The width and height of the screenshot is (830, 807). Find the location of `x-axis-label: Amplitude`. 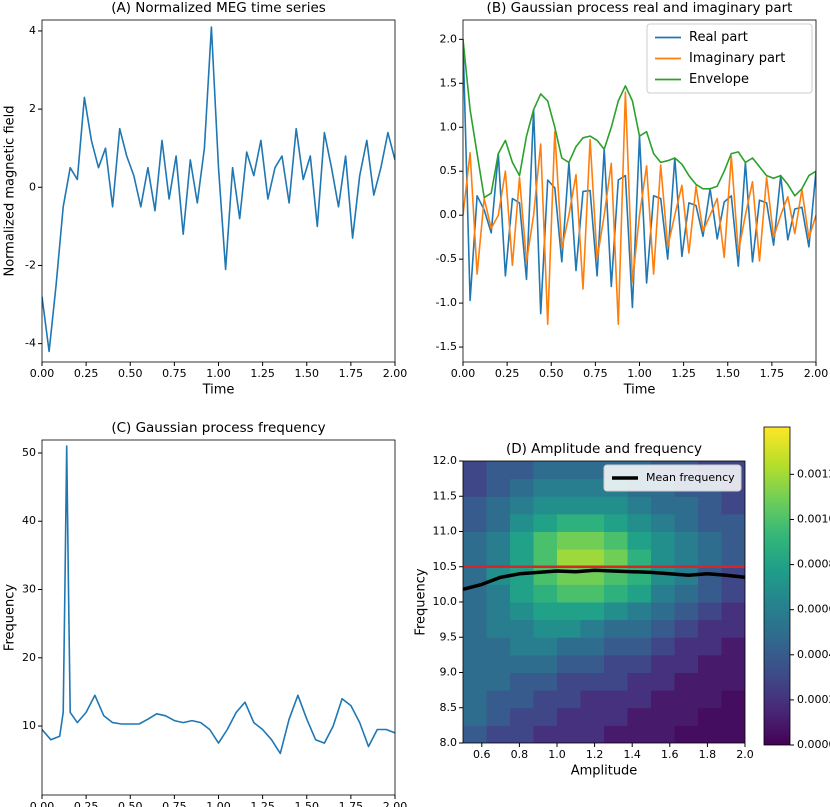

x-axis-label: Amplitude is located at coordinates (604, 771).